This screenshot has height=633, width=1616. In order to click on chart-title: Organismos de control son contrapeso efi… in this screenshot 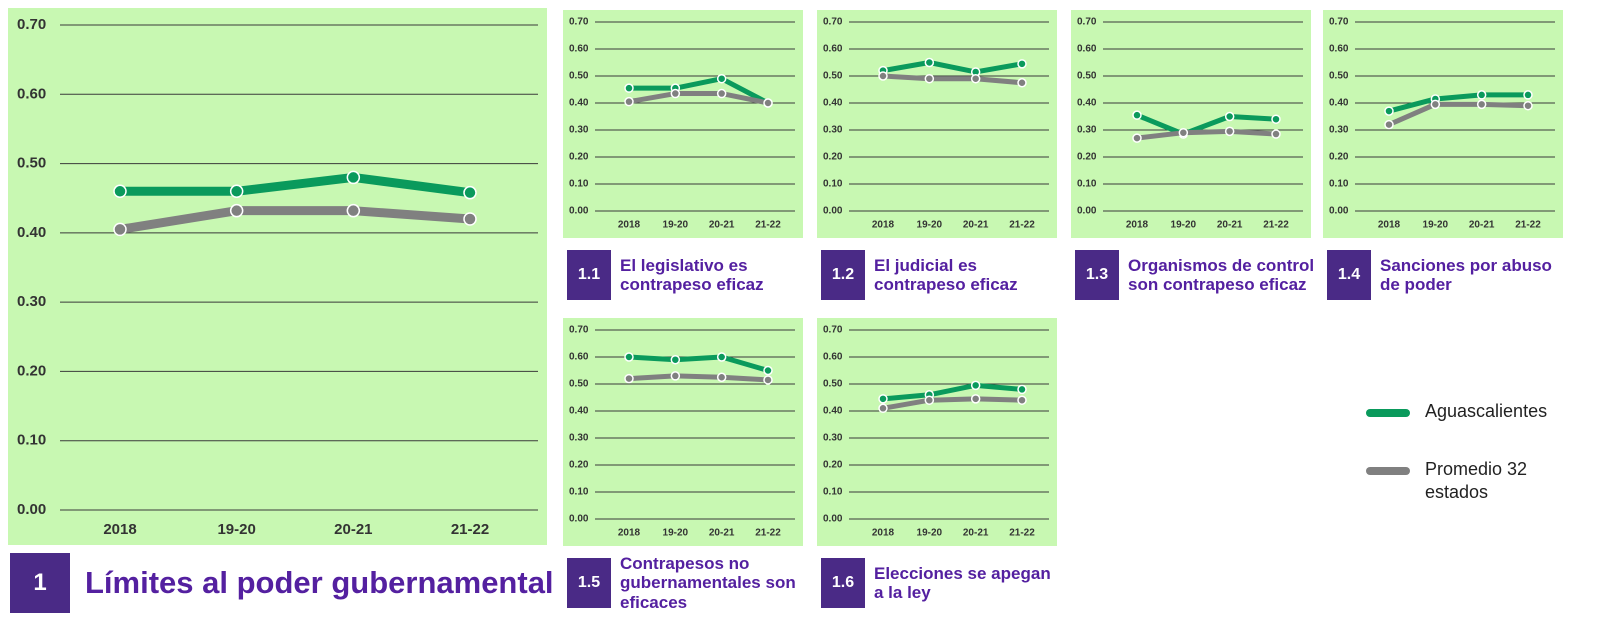, I will do `click(1221, 274)`.